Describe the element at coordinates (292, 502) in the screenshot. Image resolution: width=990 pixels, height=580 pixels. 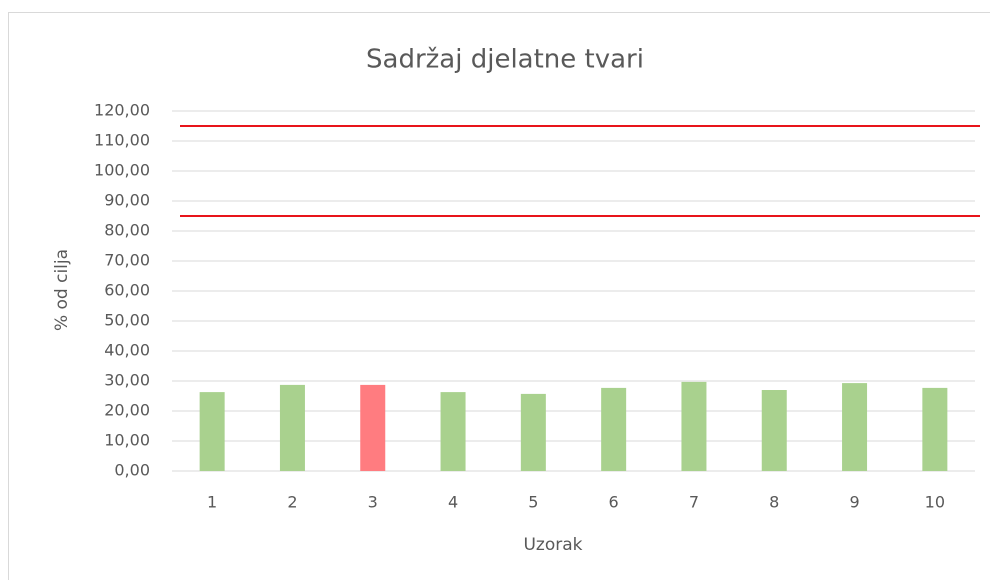
I see `x-tick-label: 2` at that location.